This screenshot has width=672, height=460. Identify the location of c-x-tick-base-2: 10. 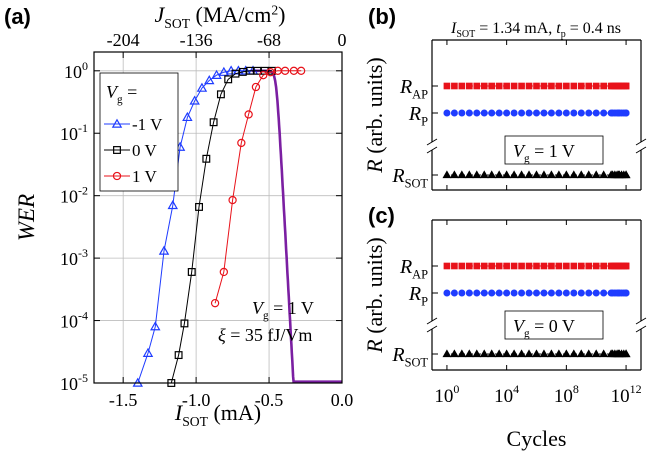
(563, 396).